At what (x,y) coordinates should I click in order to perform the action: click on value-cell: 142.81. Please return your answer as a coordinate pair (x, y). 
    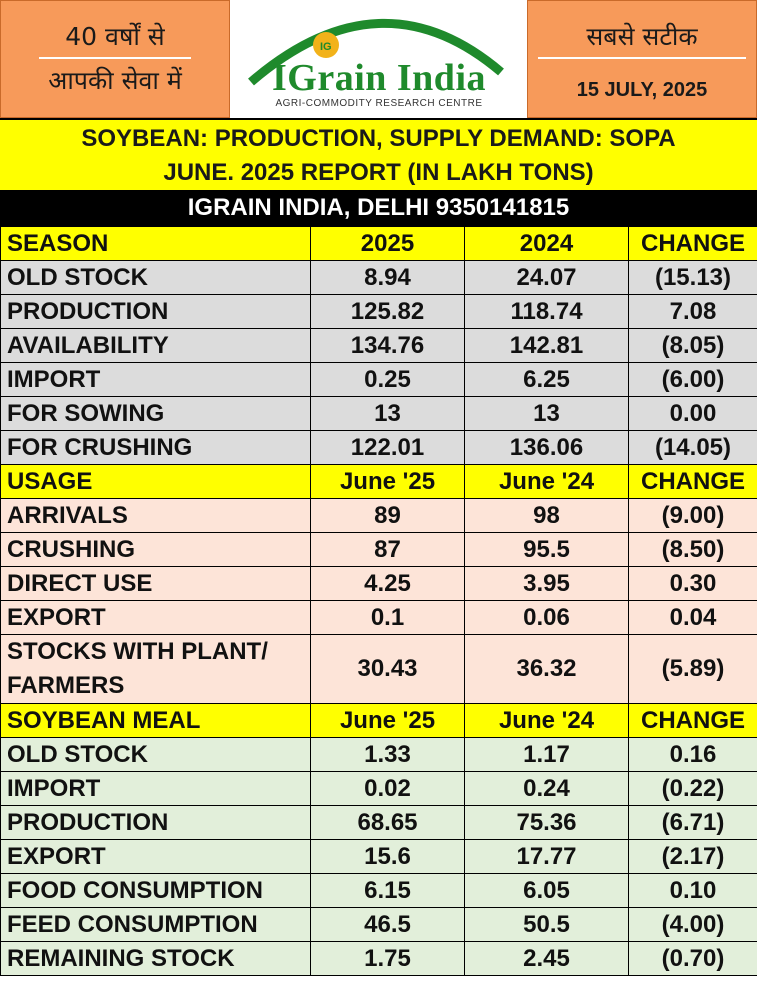
    Looking at the image, I should click on (546, 345).